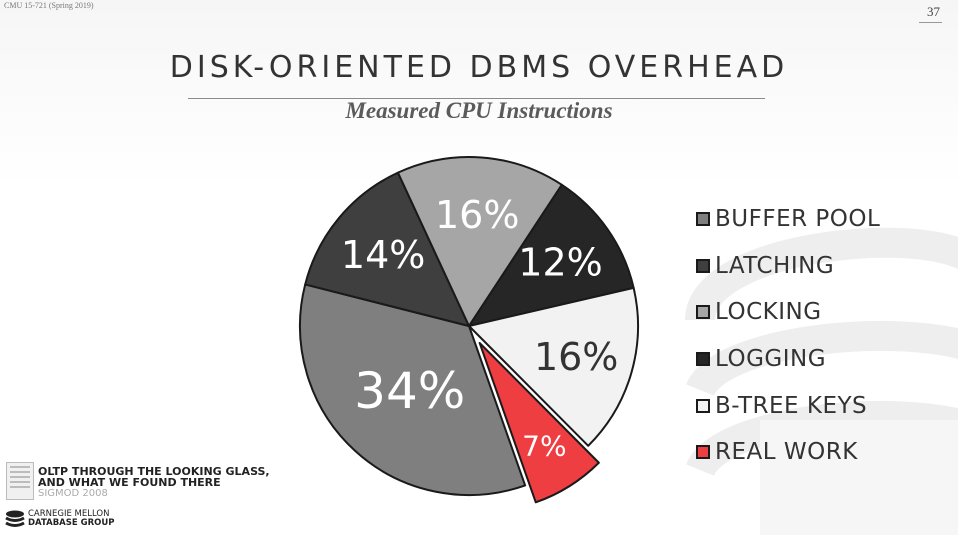 The height and width of the screenshot is (535, 958). I want to click on reference-venue: SIGMOD 2008, so click(73, 493).